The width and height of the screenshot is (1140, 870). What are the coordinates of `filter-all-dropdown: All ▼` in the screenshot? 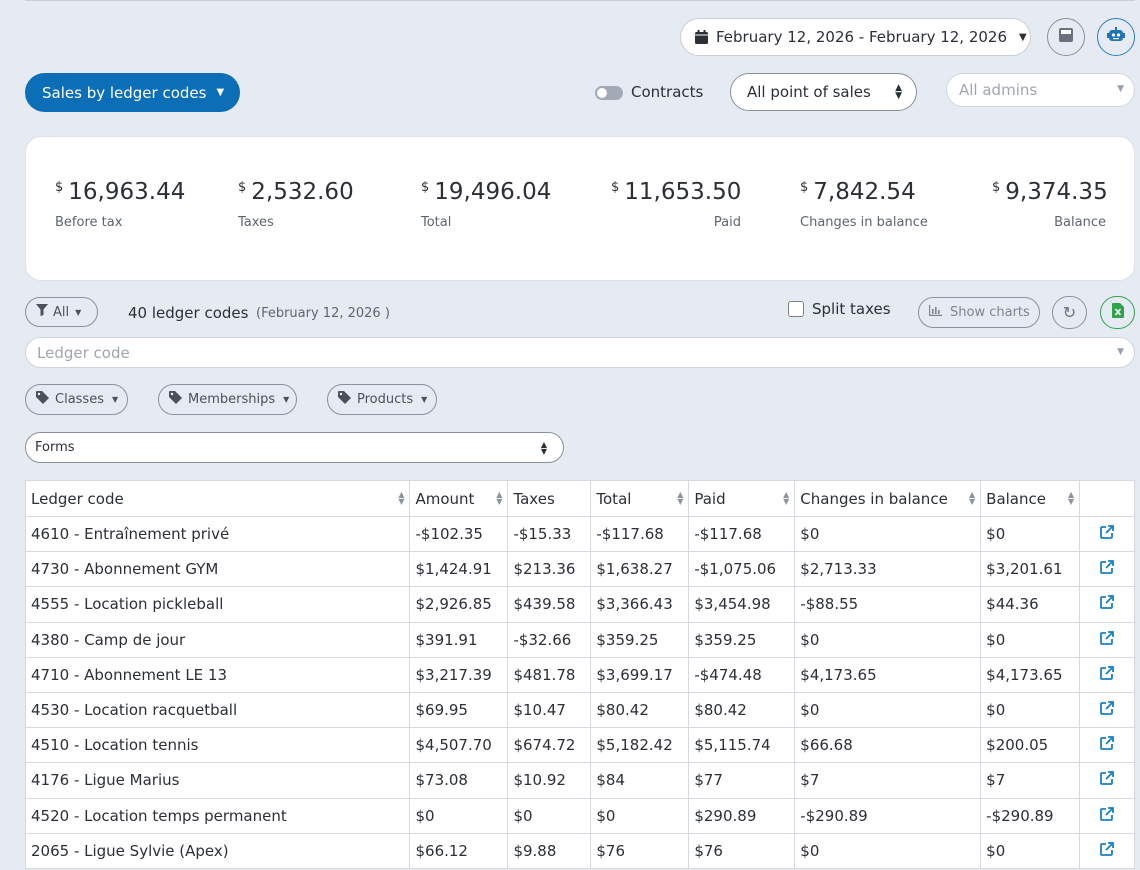 It's located at (61, 312).